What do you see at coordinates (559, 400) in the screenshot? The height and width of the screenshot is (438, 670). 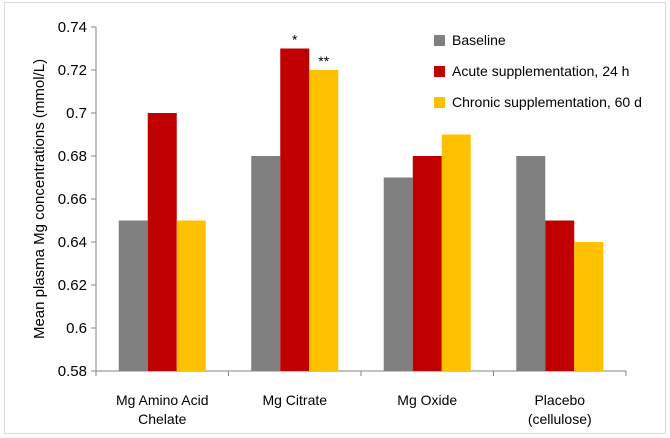 I see `x-category-label: Placebo` at bounding box center [559, 400].